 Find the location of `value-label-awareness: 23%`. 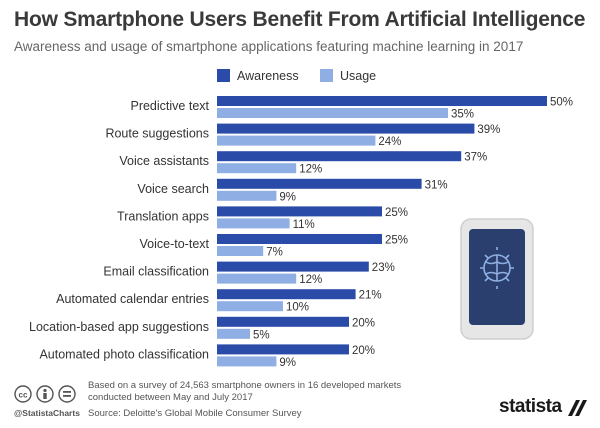

value-label-awareness: 23% is located at coordinates (383, 268).